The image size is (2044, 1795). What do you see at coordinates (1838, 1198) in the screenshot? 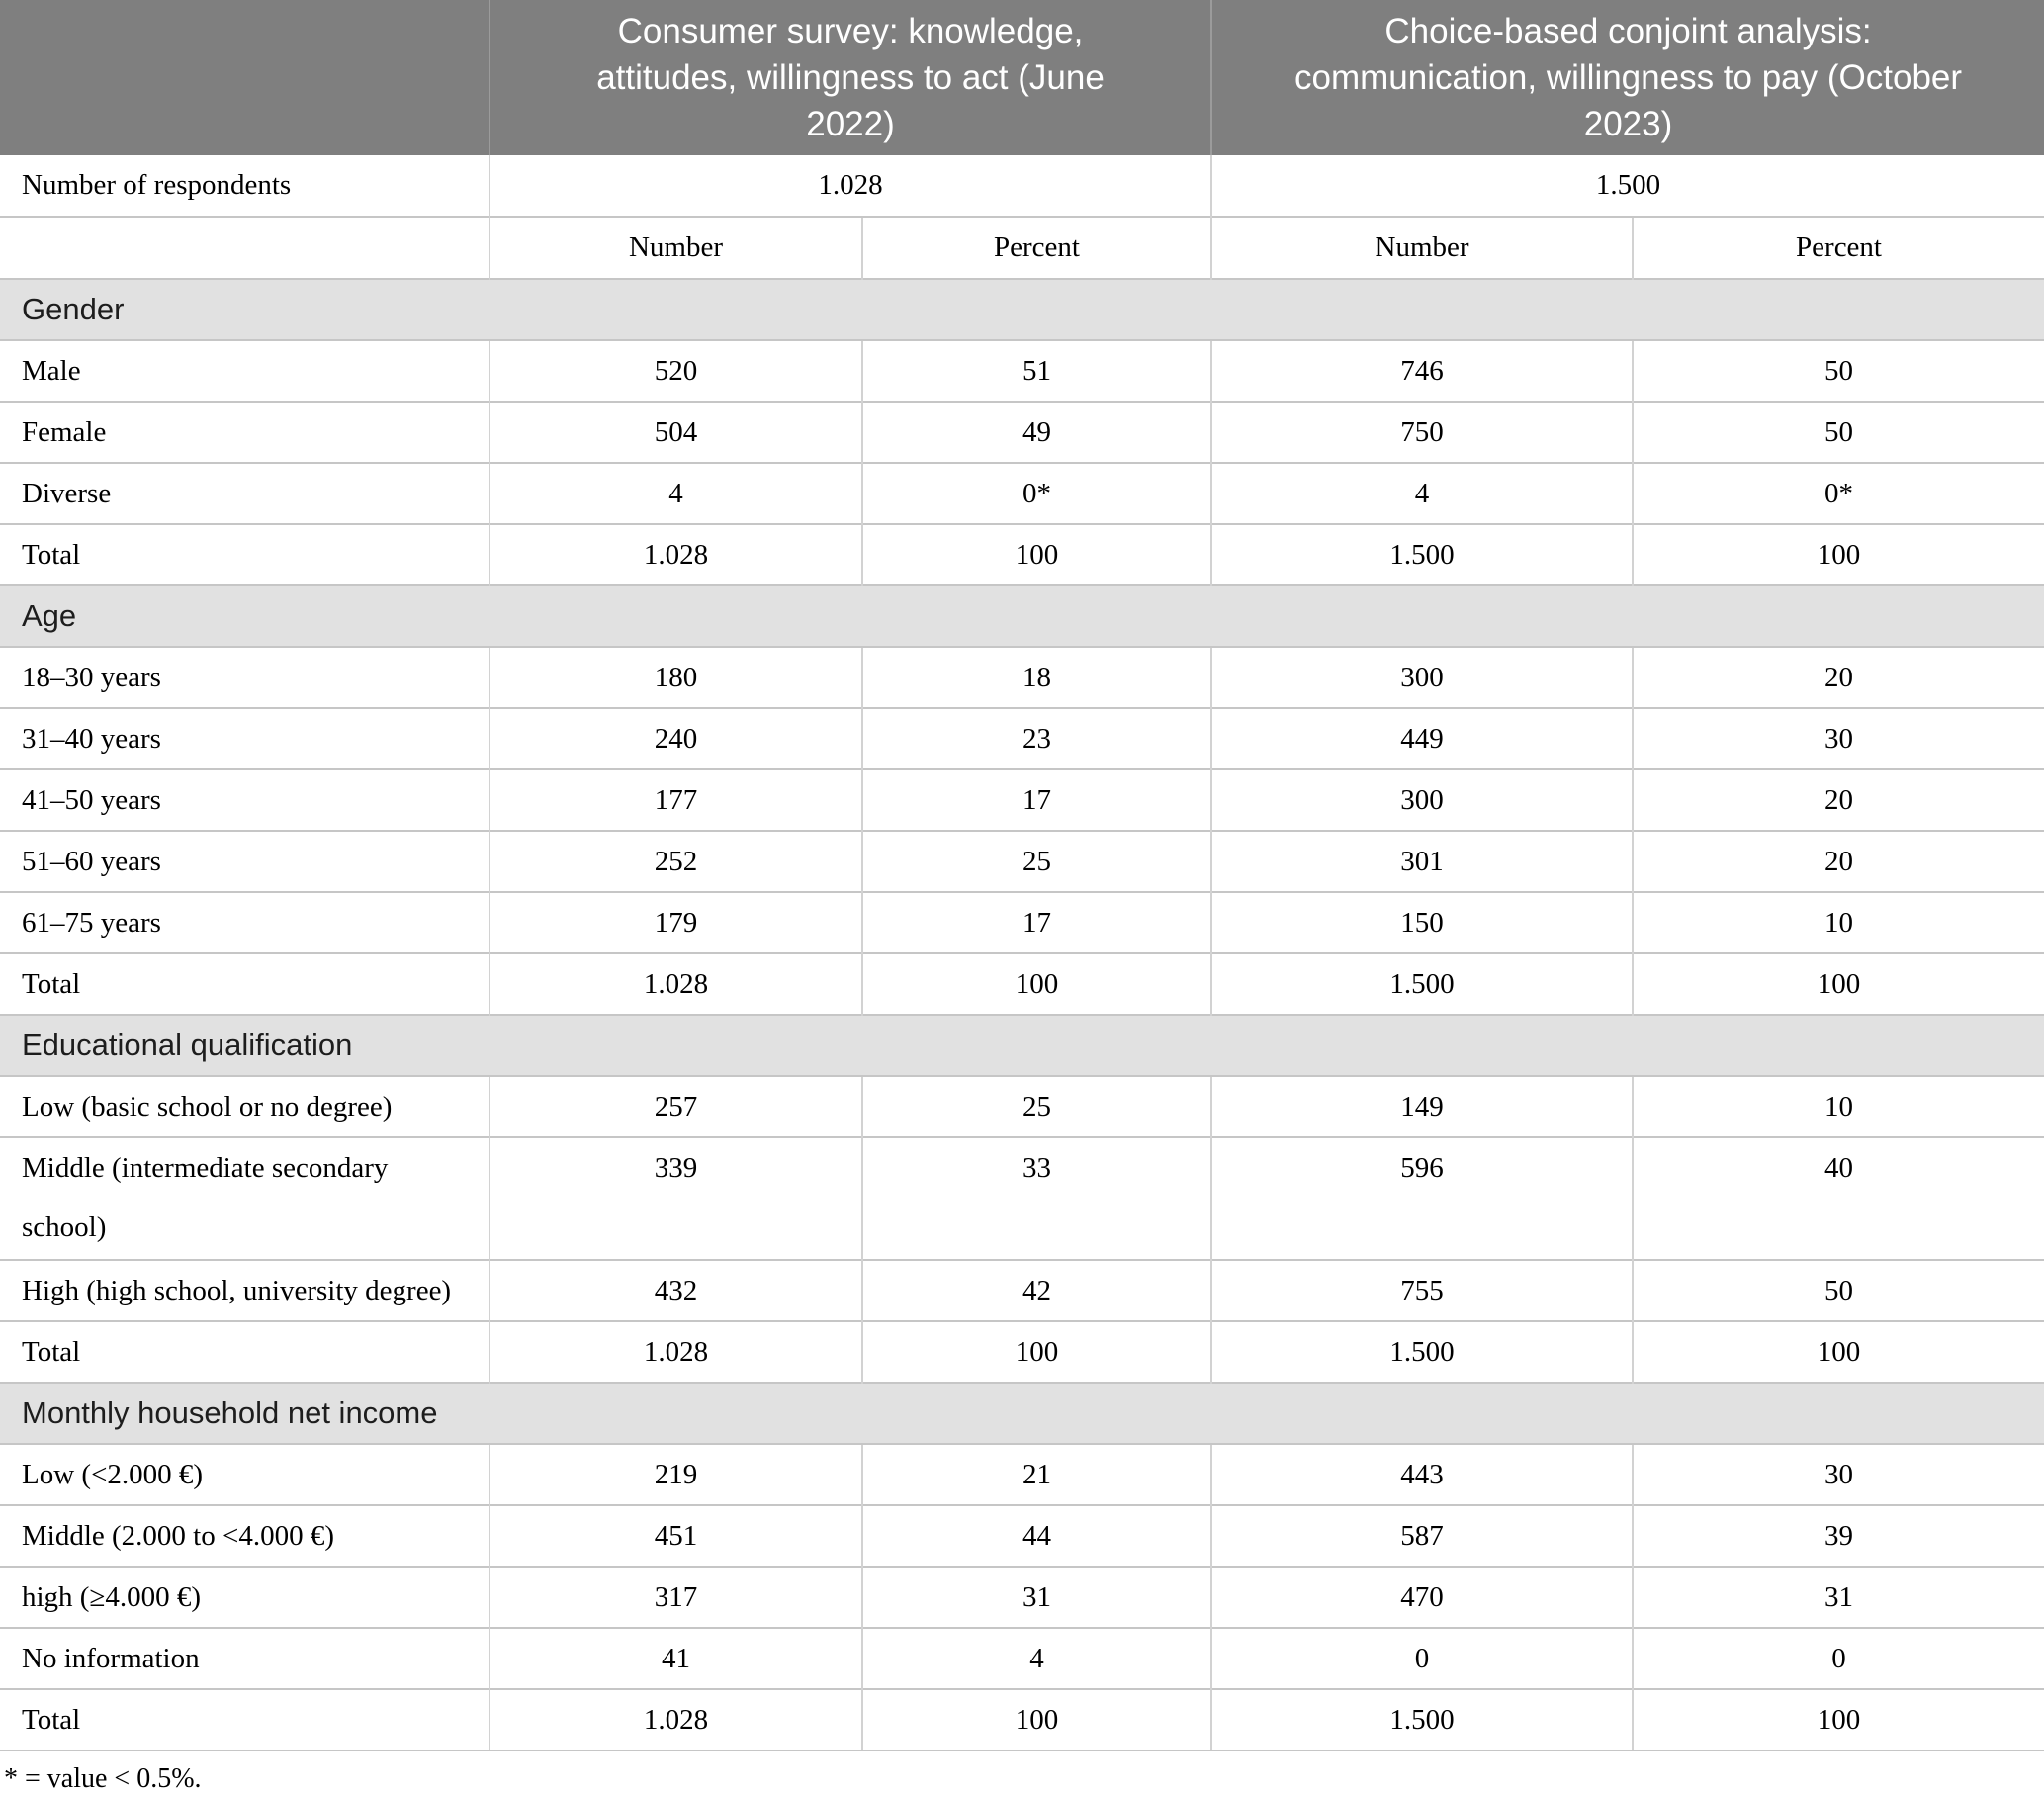
I see `cell-value: 40` at bounding box center [1838, 1198].